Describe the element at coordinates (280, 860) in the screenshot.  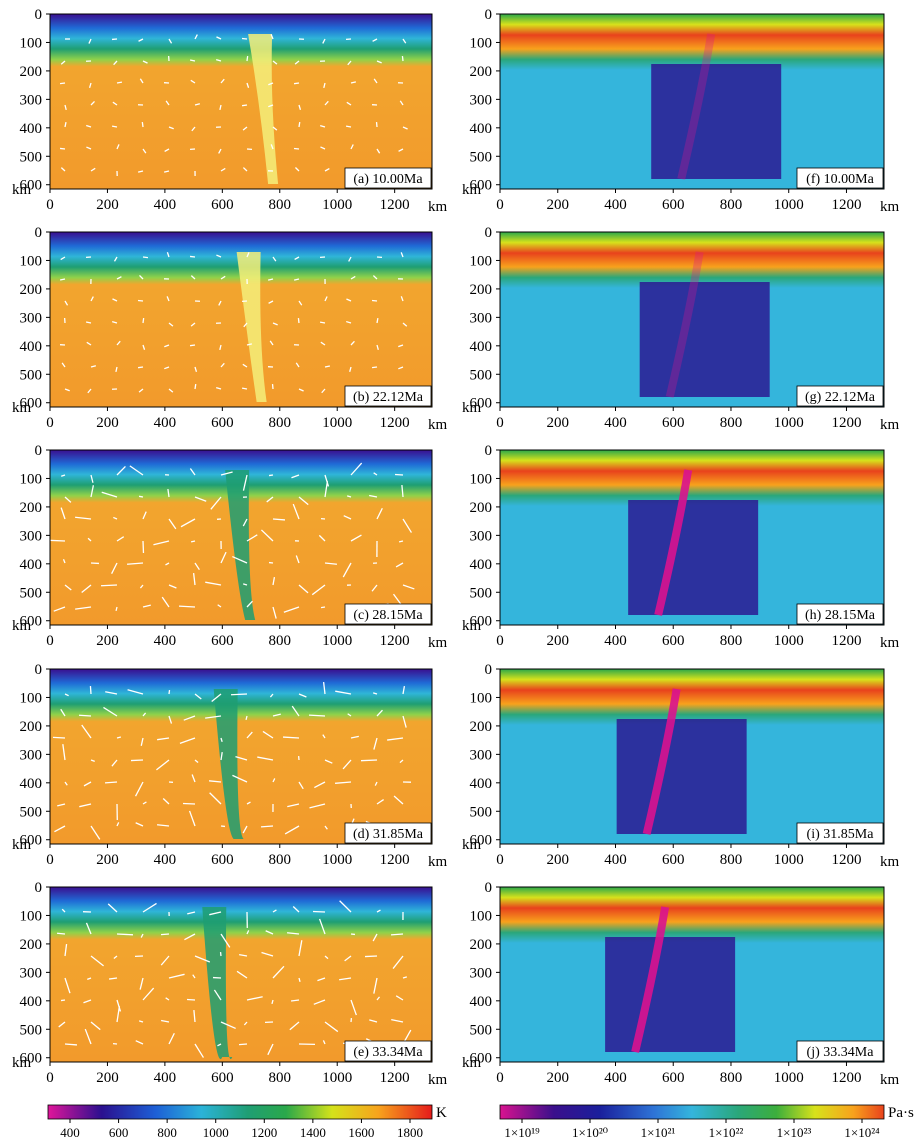
I see `x-tick-label: 800` at that location.